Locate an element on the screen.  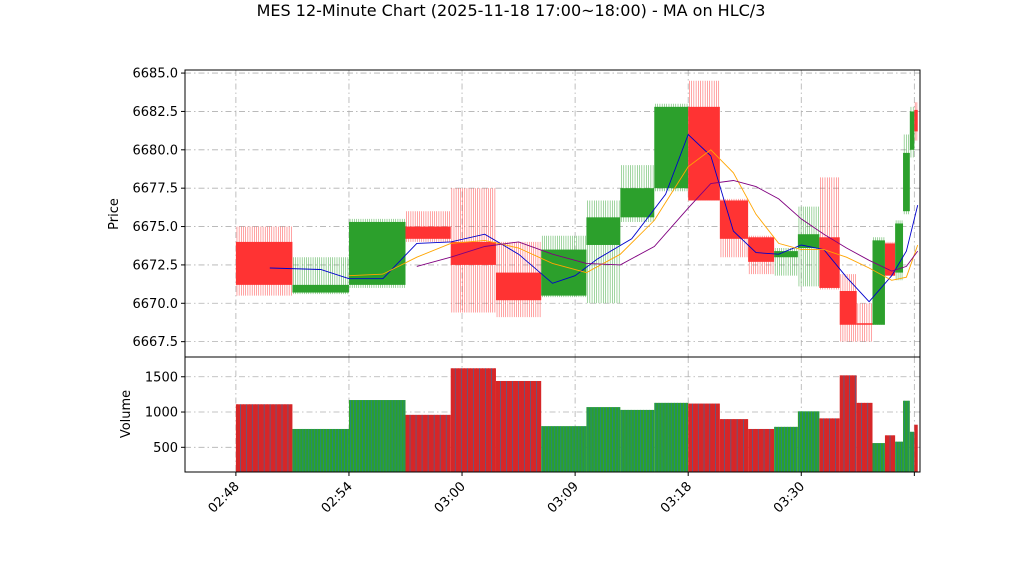
volume-tick-label: 1000 is located at coordinates (161, 413).